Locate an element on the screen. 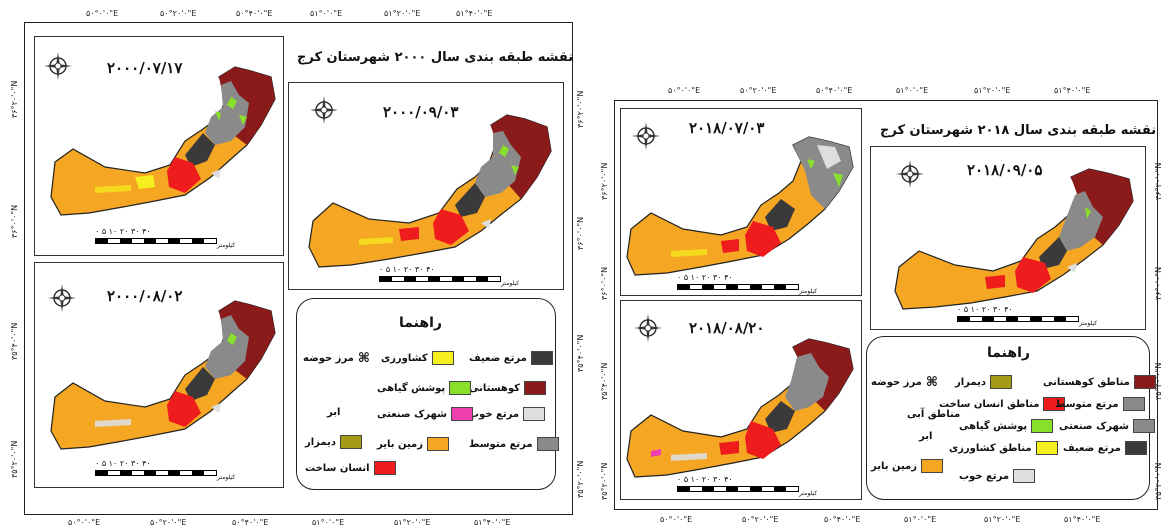 Image resolution: width=1167 pixels, height=529 pixels. legend-label: کوهستانی is located at coordinates (494, 388).